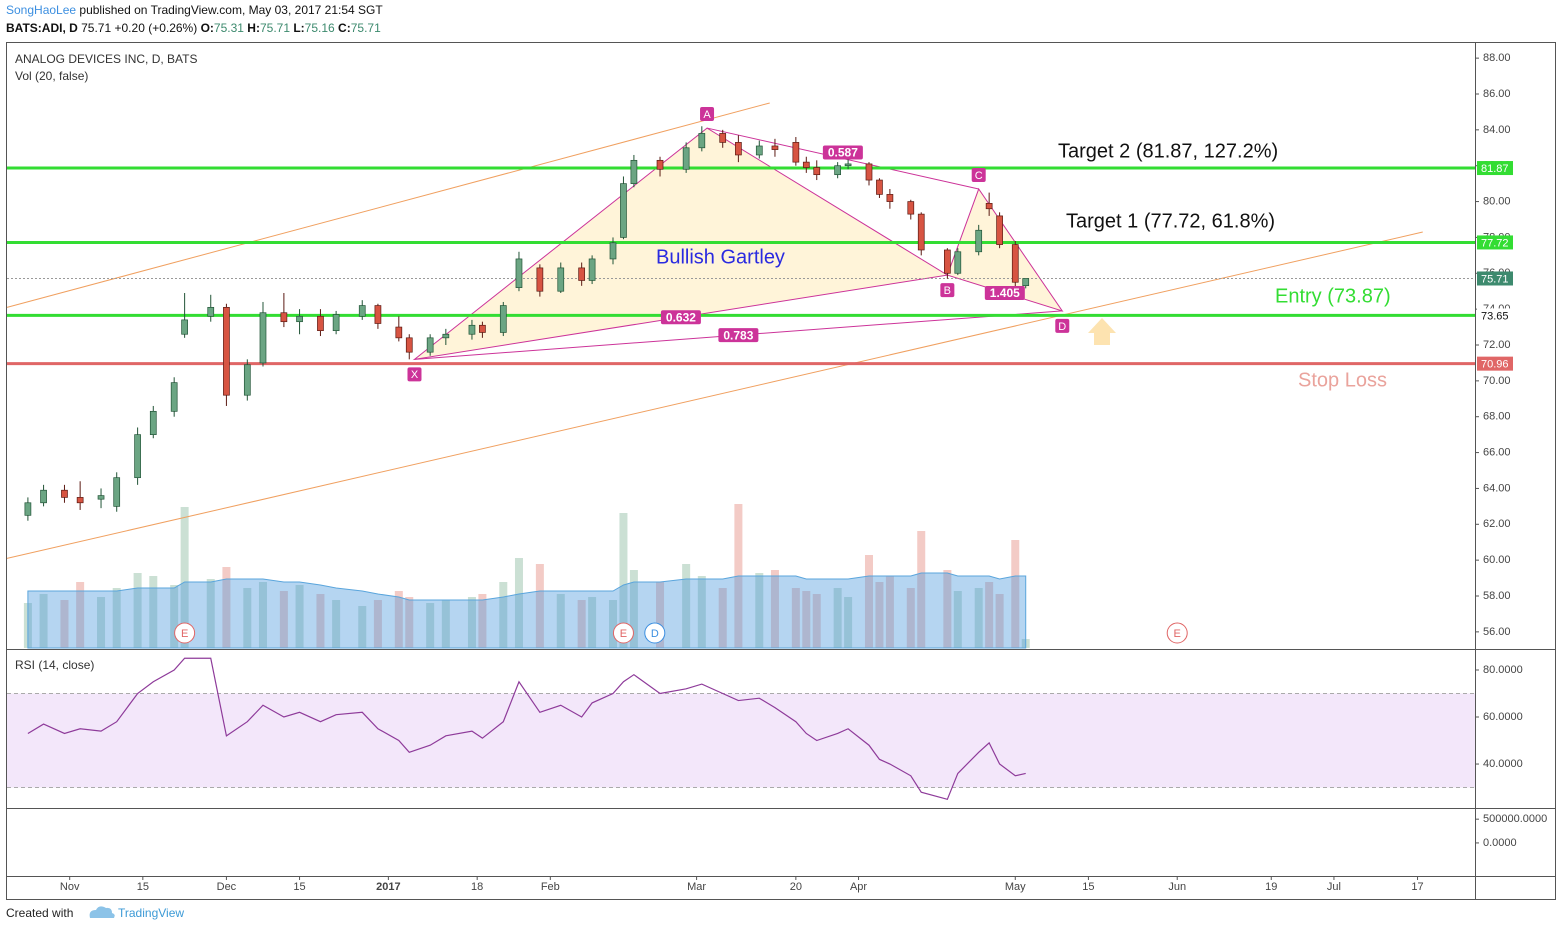 The height and width of the screenshot is (937, 1556). I want to click on x-tick-label: Dec, so click(227, 887).